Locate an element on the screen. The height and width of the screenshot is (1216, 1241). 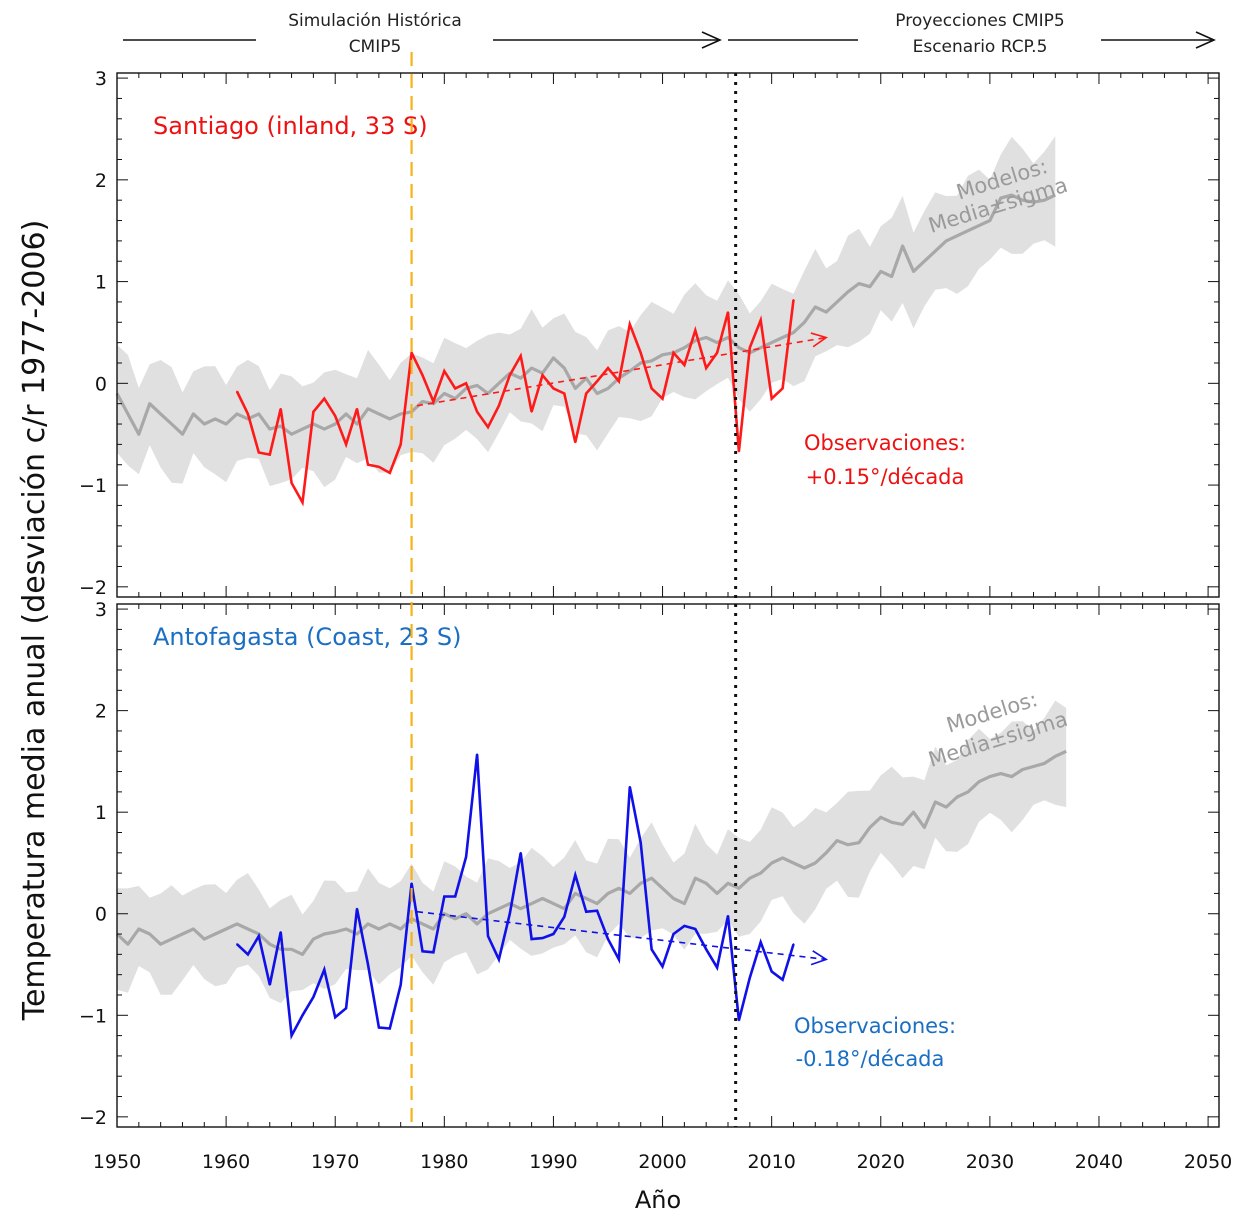
antofagasta-y-tick-label: 0 is located at coordinates (101, 915).